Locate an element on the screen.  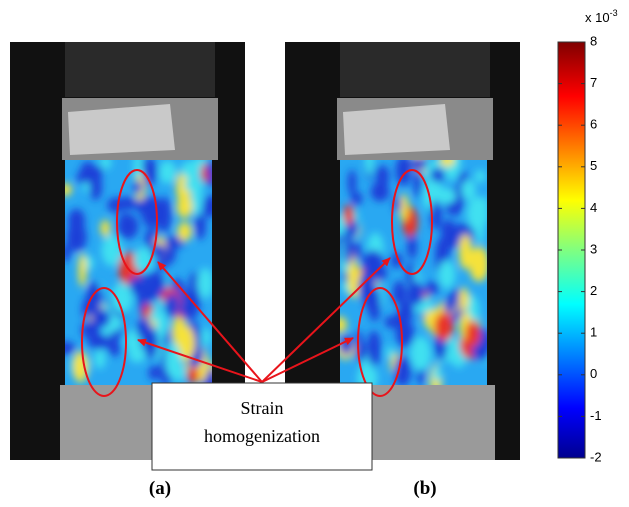
tick-label: 4 is located at coordinates (593, 207).